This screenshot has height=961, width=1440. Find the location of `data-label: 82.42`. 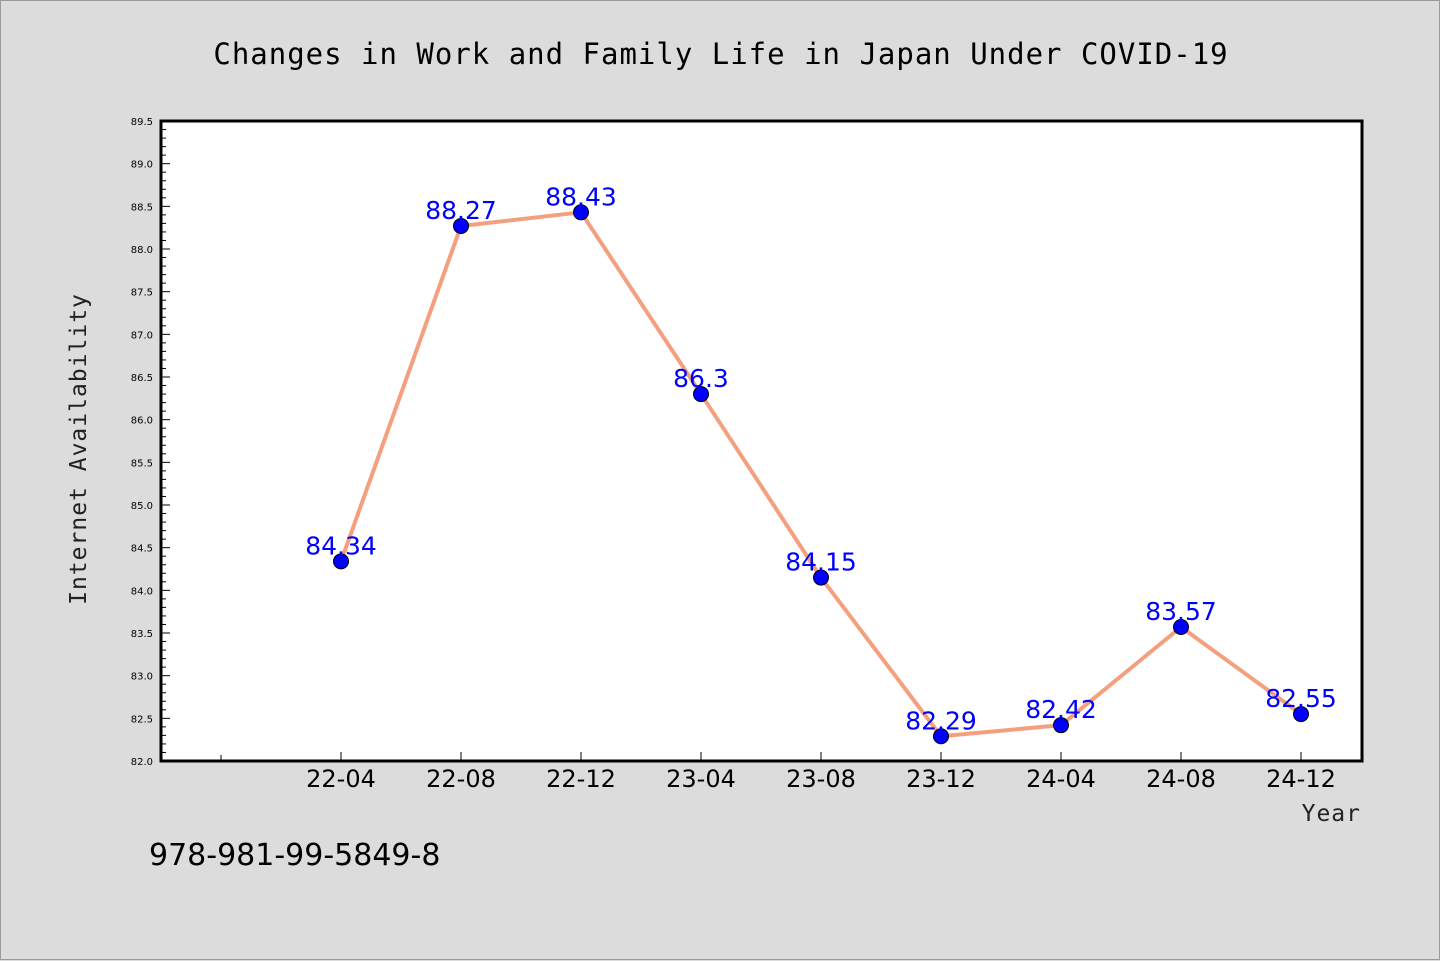

data-label: 82.42 is located at coordinates (1061, 709).